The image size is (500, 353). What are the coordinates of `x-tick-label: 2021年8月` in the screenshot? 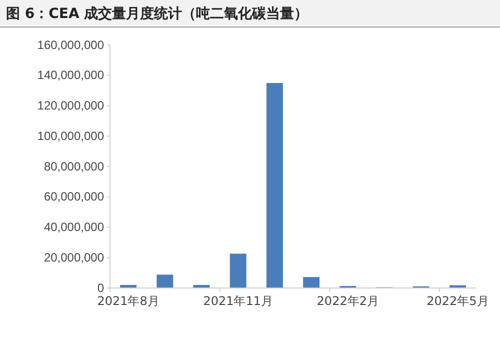 It's located at (128, 301).